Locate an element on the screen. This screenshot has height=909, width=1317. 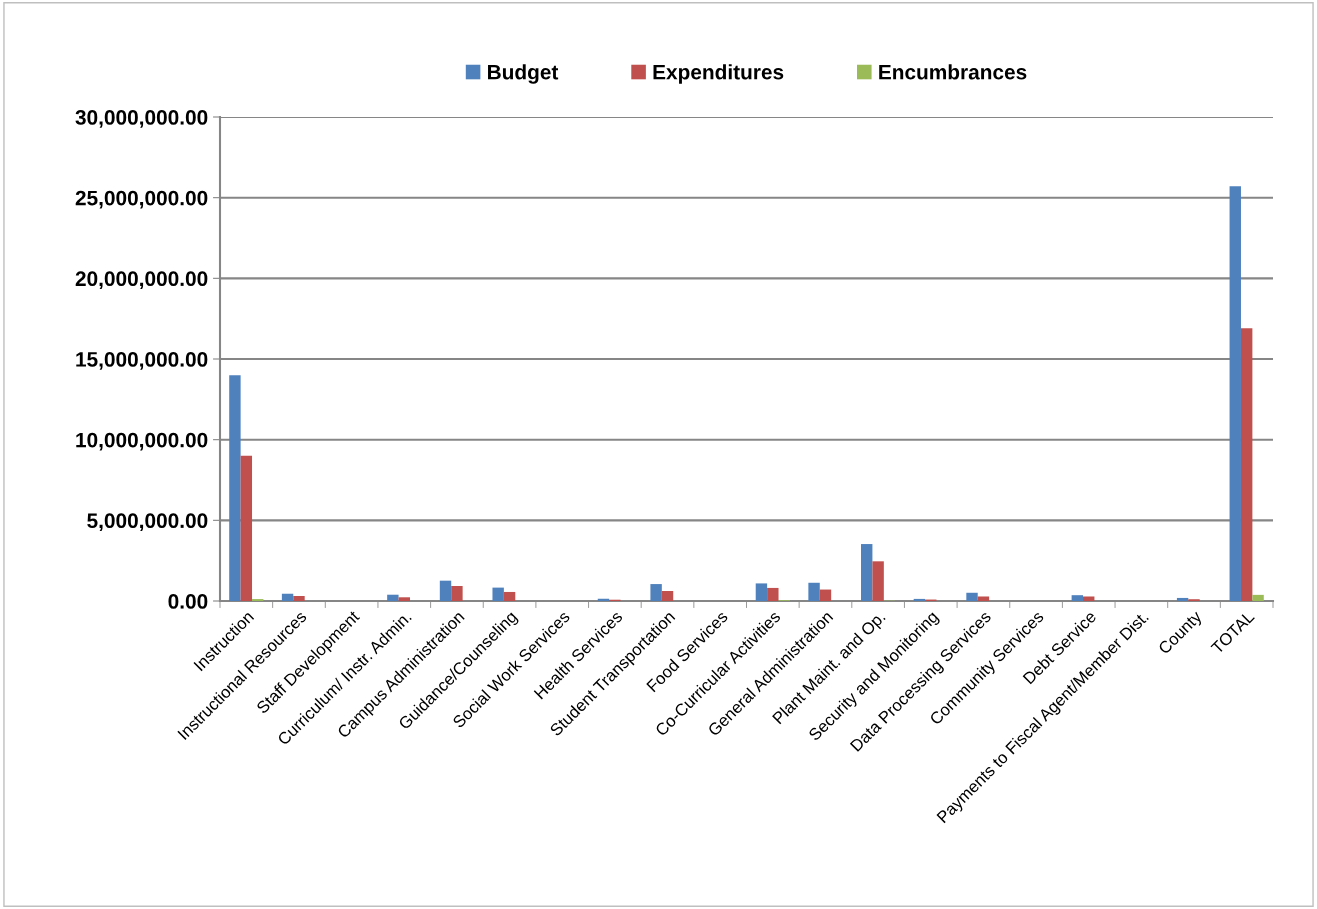
legend-label: Expenditures is located at coordinates (718, 74).